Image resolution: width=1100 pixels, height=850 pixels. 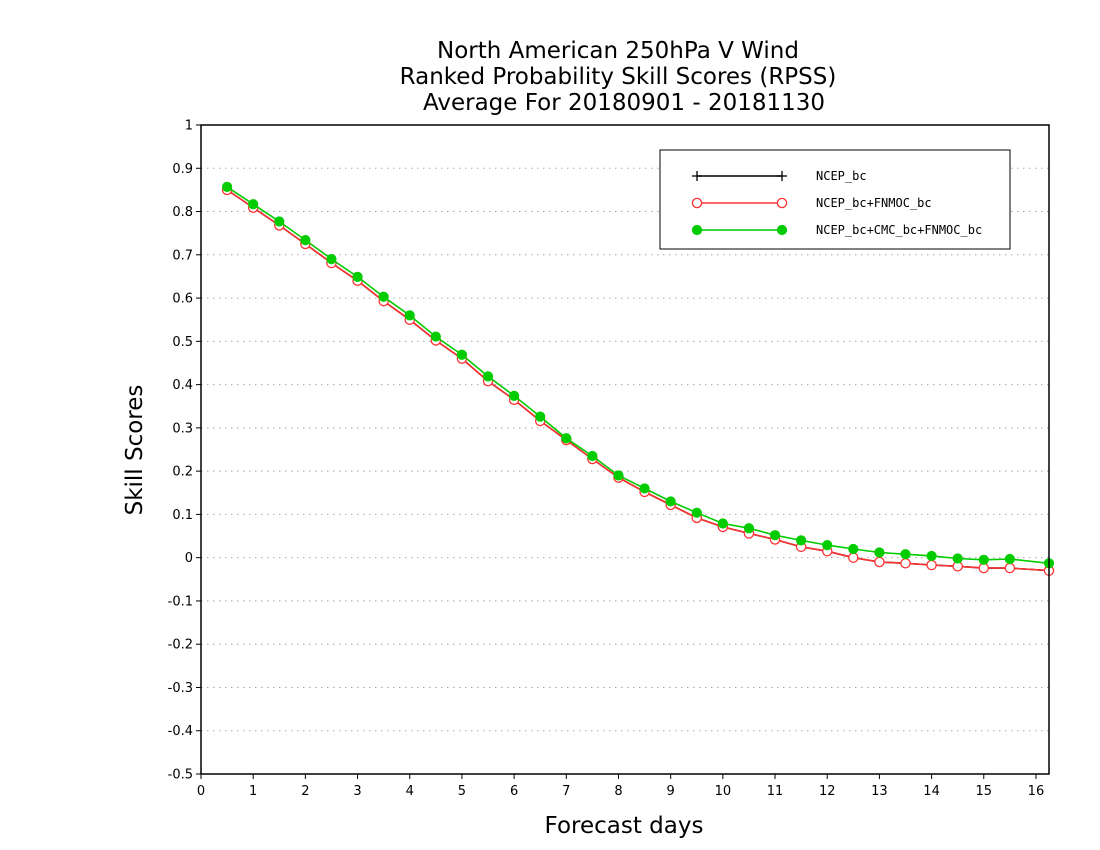 I want to click on x-tick-label: 1, so click(x=253, y=791).